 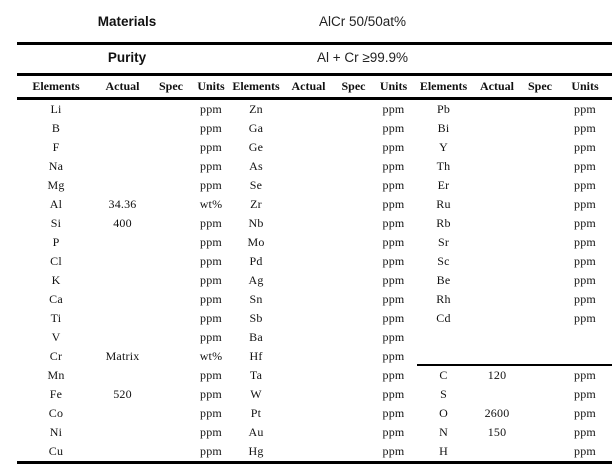 What do you see at coordinates (127, 57) in the screenshot?
I see `purity-label: Purity` at bounding box center [127, 57].